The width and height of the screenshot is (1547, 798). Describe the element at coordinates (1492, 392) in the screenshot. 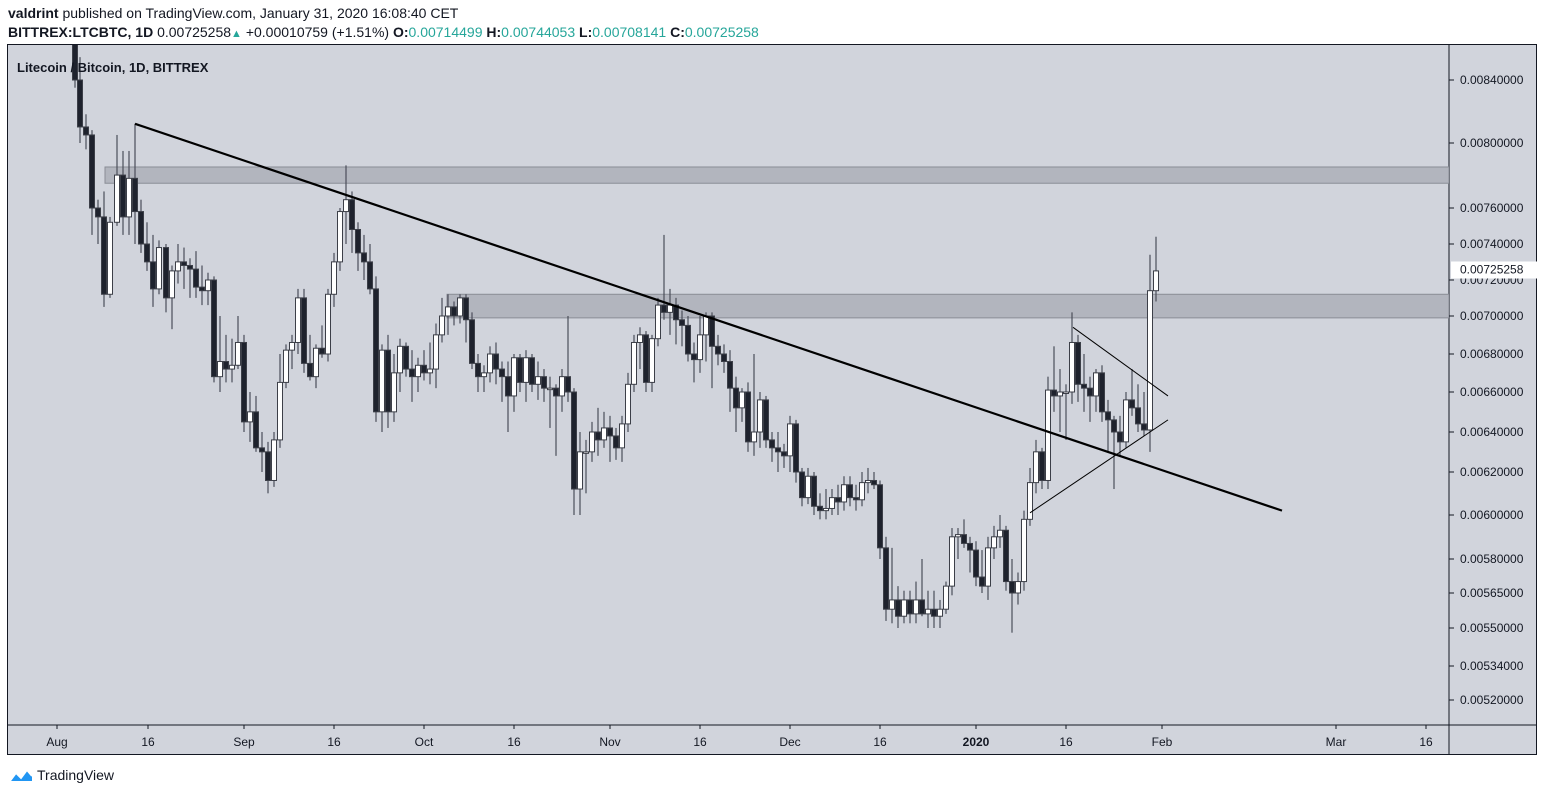

I see `price-axis-label: 0.00660000` at that location.